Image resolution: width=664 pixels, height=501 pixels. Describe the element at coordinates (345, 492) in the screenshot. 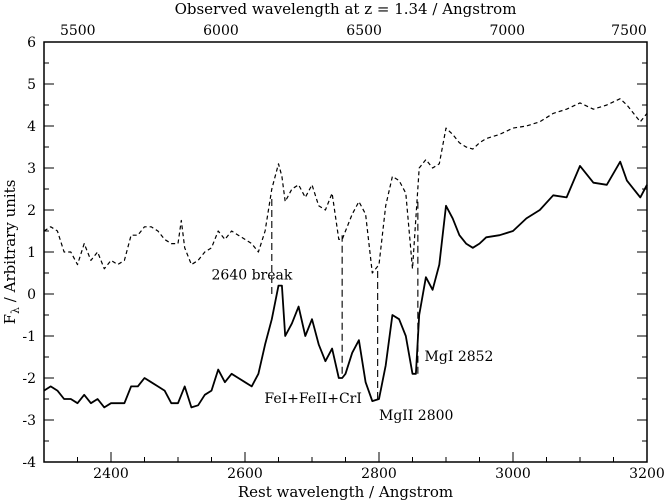

I see `x-axis-title: Rest wavelength / Angstrom` at that location.